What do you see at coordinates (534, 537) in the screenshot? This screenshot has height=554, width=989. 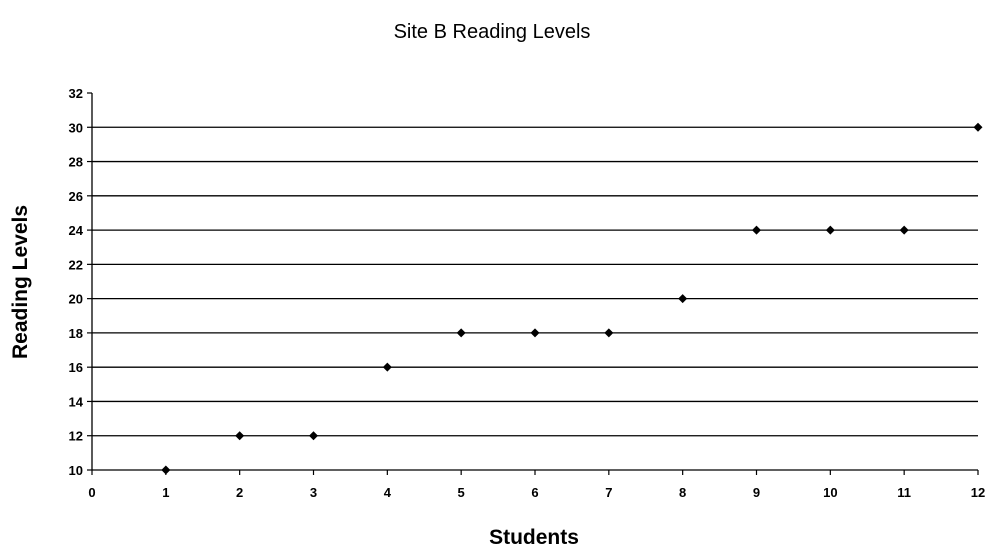 I see `x-axis-label: Students` at bounding box center [534, 537].